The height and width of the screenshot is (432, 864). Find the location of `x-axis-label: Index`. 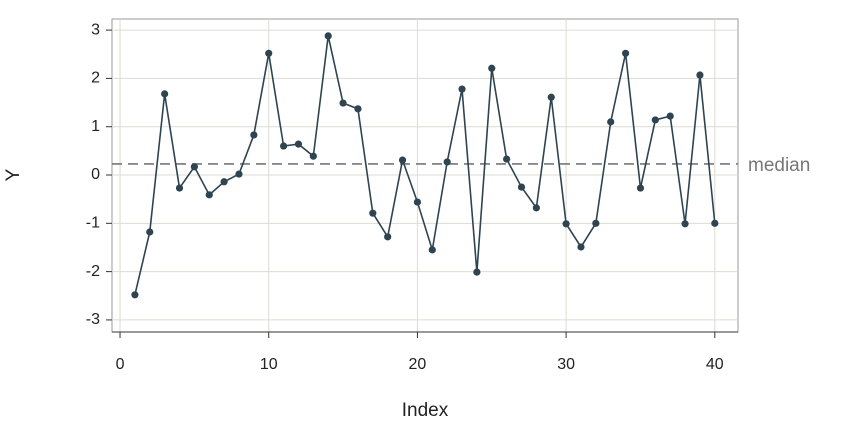

x-axis-label: Index is located at coordinates (425, 410).